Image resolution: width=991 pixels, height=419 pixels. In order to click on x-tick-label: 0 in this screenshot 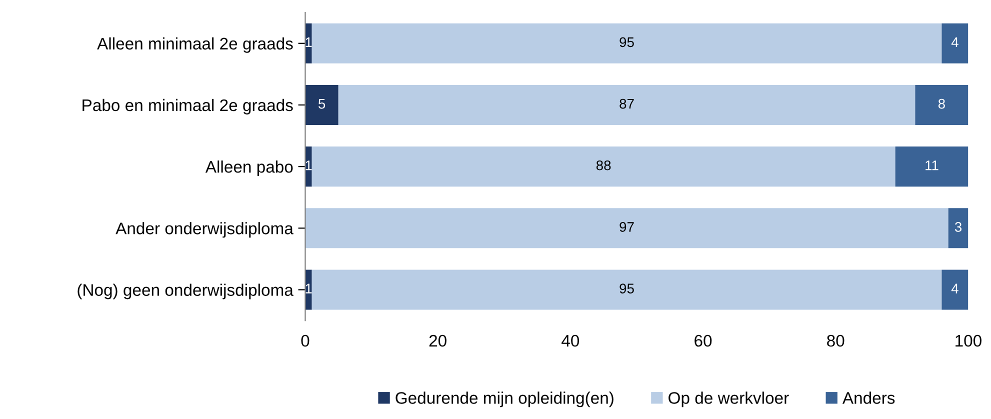, I will do `click(305, 340)`.